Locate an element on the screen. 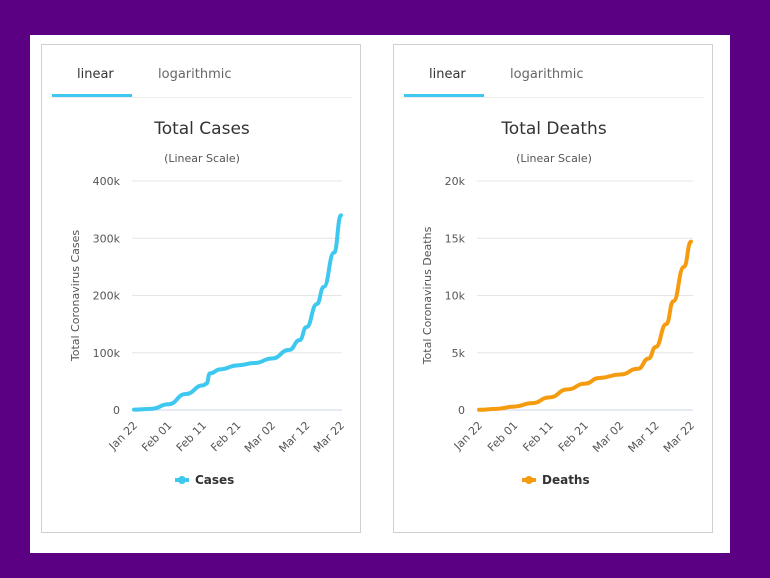 Image resolution: width=770 pixels, height=578 pixels. chart-title: Total Deaths is located at coordinates (553, 129).